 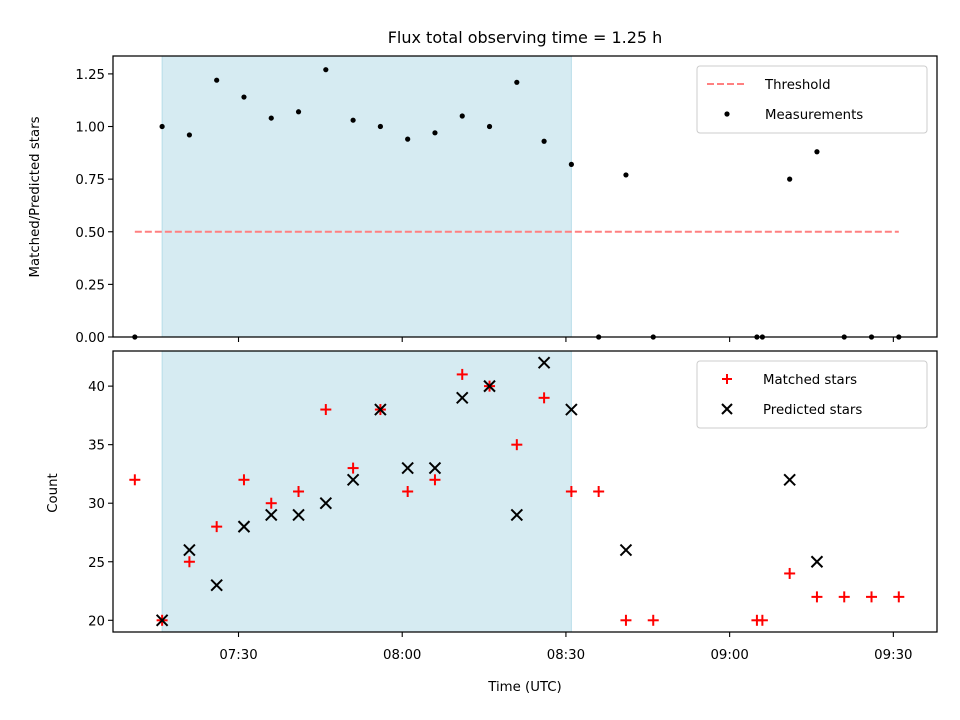 I want to click on bottom-legend: Matched stars Predicted stars, so click(x=812, y=394).